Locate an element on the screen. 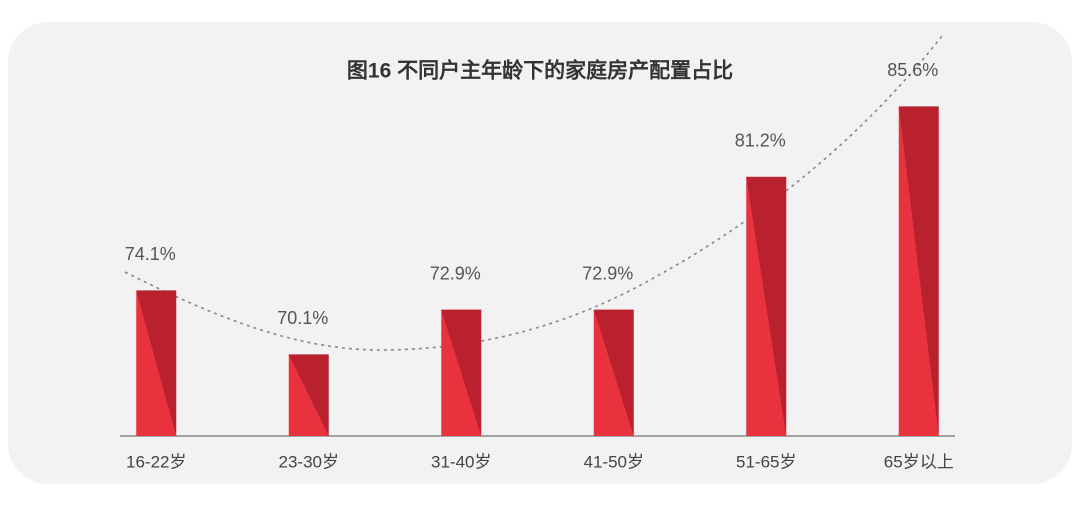 The image size is (1080, 507). chart-title: 图16 不同户主年龄下的家庭房产配置占比 is located at coordinates (540, 71).